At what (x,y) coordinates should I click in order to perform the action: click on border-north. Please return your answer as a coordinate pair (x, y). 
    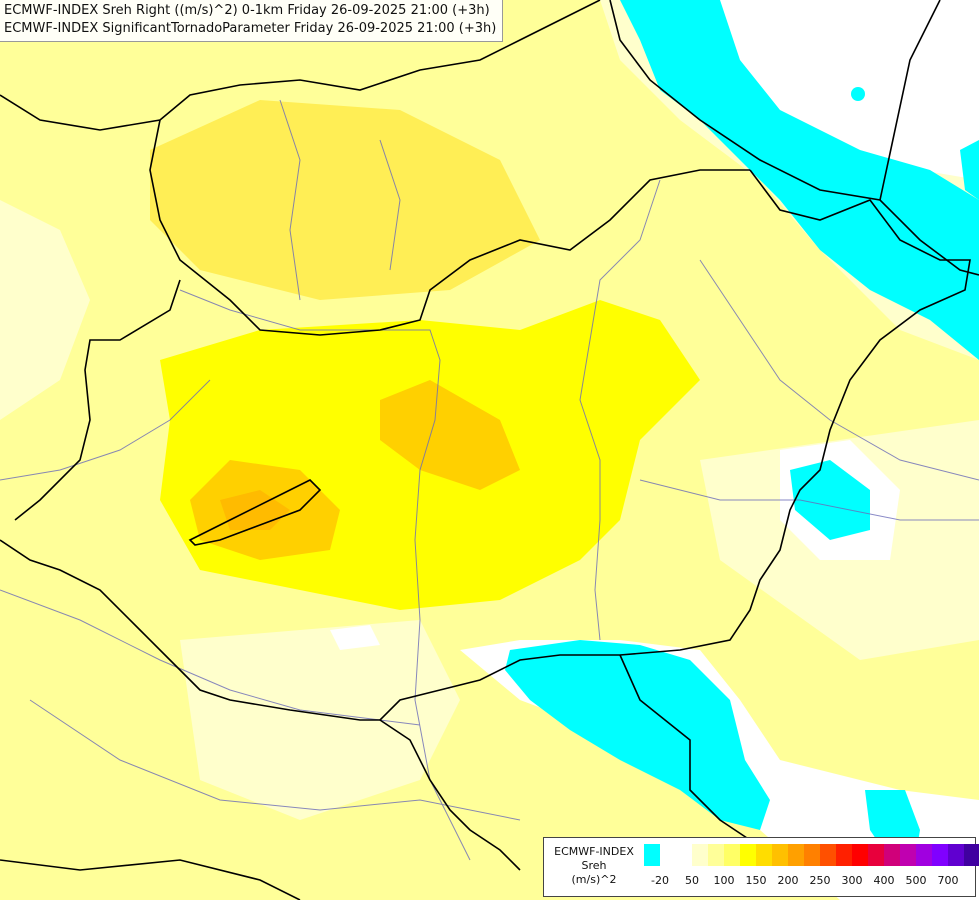
    Looking at the image, I should click on (300, 65).